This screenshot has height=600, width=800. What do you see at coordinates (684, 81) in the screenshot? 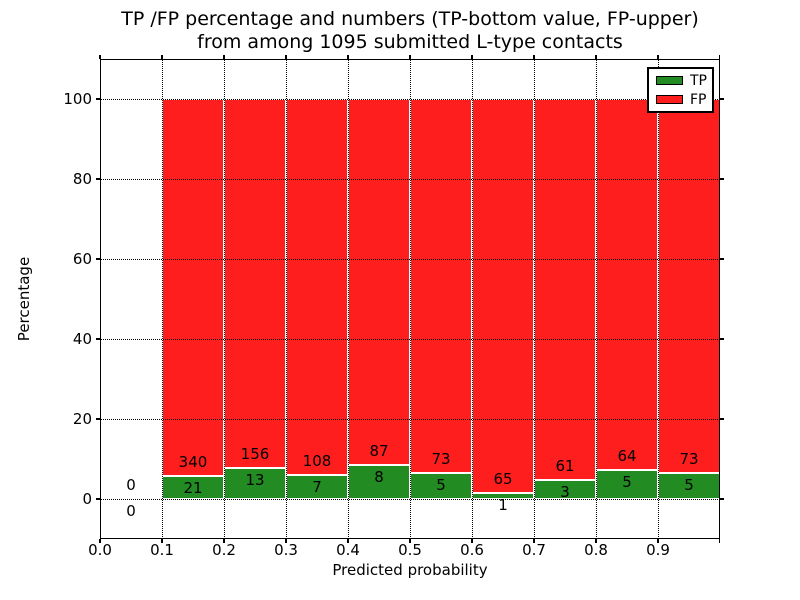
I see `legend-entry-tp: TP` at bounding box center [684, 81].